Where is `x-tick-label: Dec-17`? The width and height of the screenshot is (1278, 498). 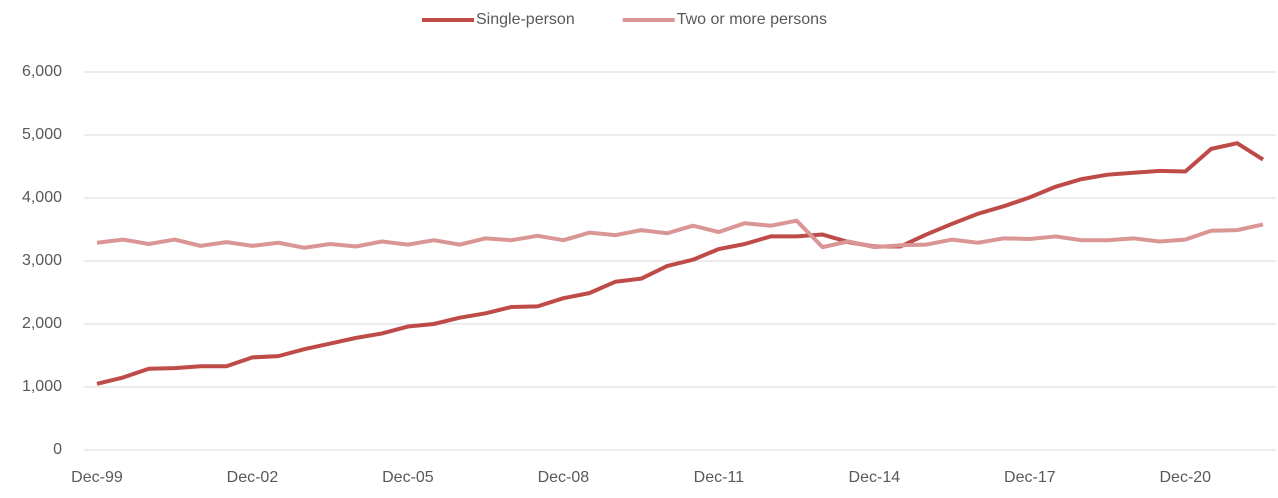 x-tick-label: Dec-17 is located at coordinates (1030, 477).